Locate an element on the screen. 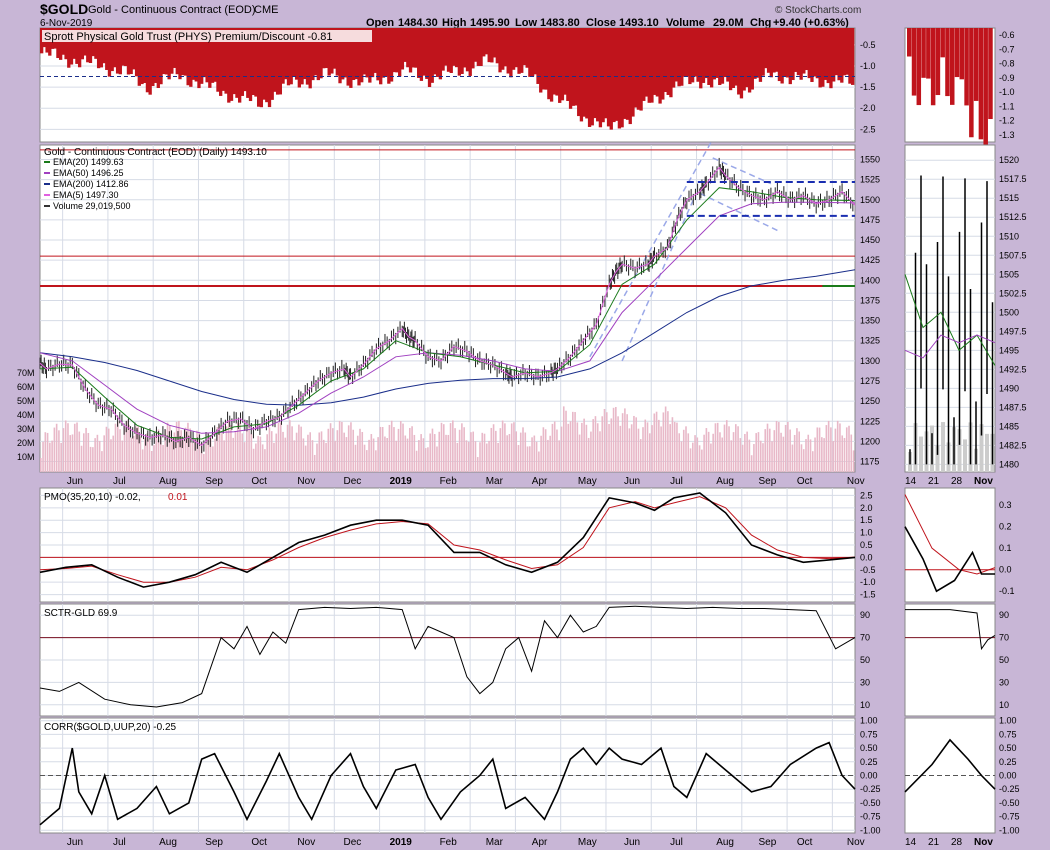 The height and width of the screenshot is (850, 1050). pmo-ytick-label: 1.5 is located at coordinates (866, 520).